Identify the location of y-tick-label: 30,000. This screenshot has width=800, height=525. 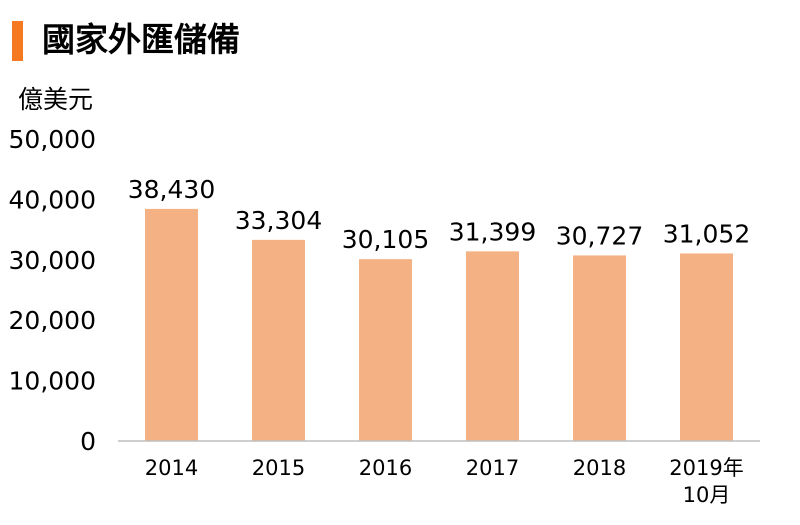
(52, 260).